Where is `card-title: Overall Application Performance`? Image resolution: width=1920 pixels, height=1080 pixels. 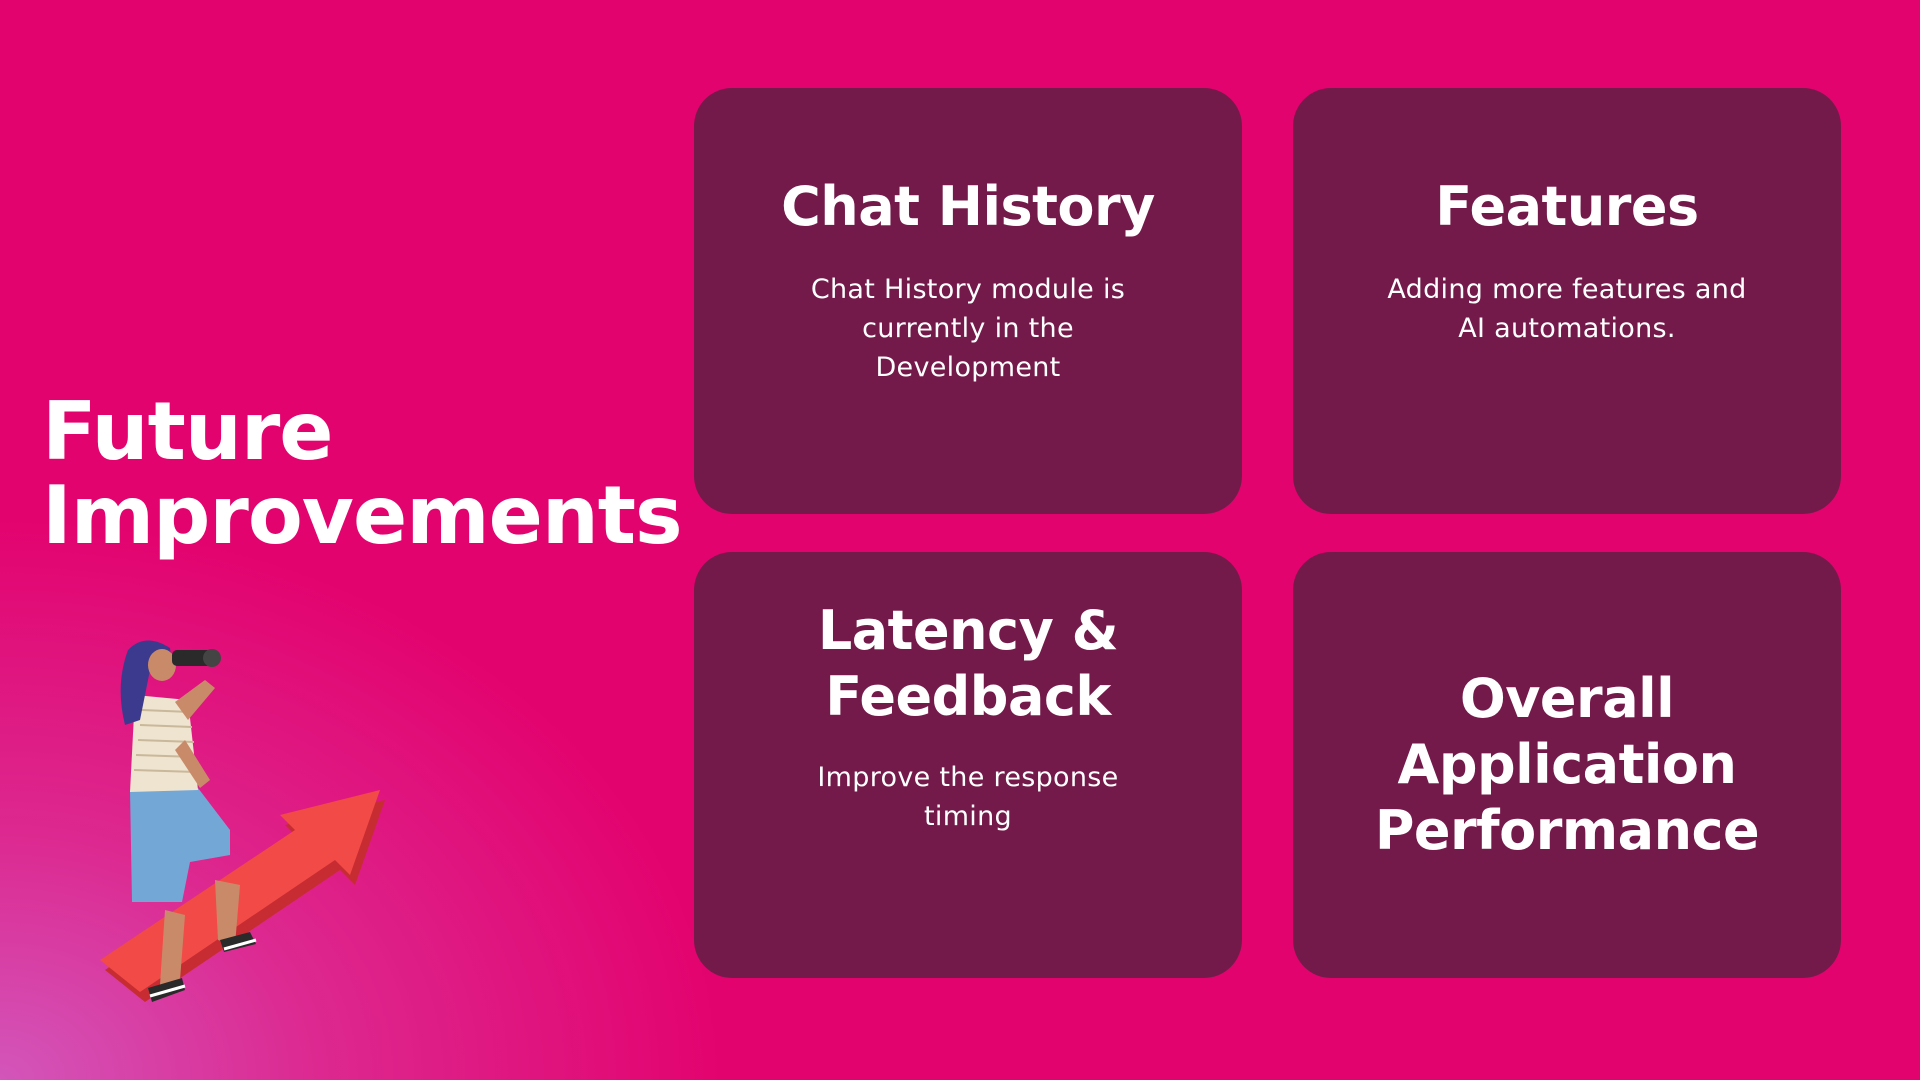 card-title: Overall Application Performance is located at coordinates (1567, 764).